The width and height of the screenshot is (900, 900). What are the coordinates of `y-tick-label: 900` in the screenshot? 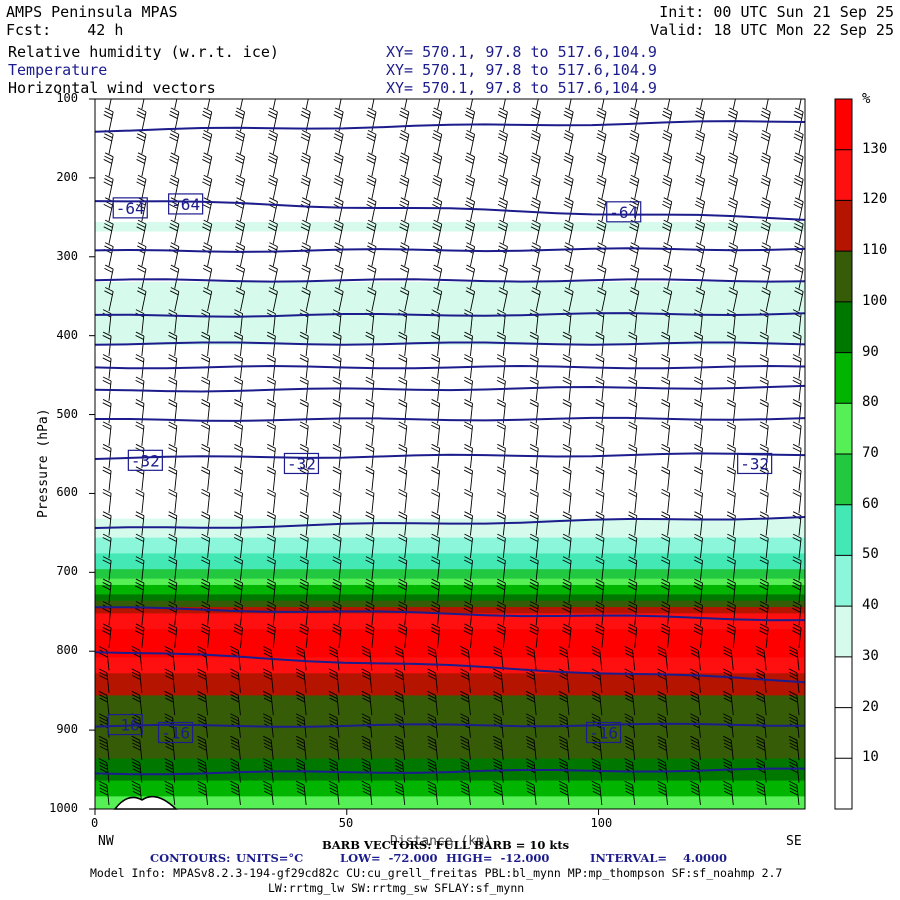 It's located at (67, 729).